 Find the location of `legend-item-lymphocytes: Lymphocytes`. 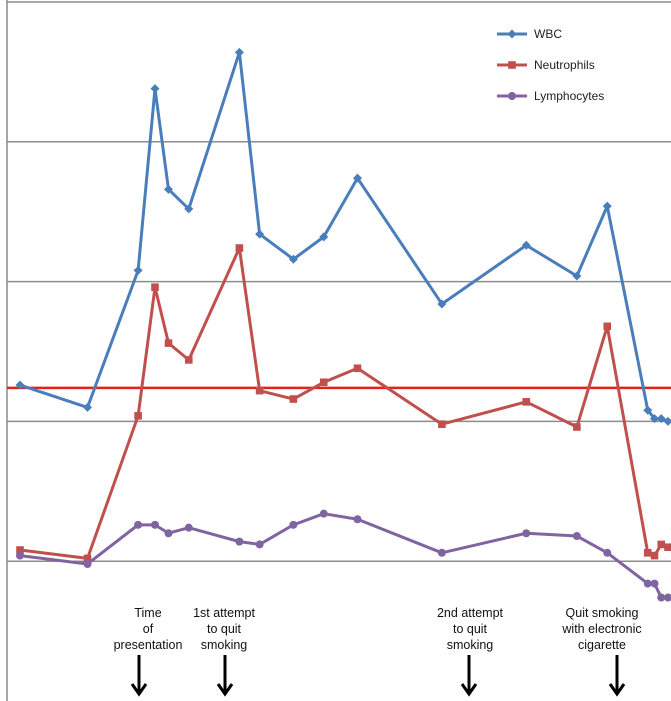

legend-item-lymphocytes: Lymphocytes is located at coordinates (550, 96).